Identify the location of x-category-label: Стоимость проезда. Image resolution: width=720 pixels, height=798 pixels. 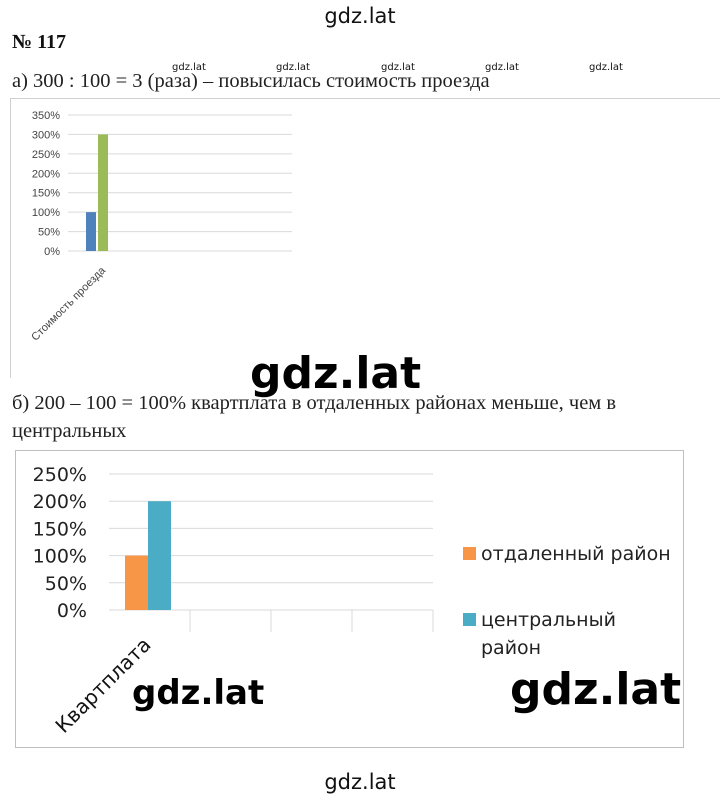
(68, 303).